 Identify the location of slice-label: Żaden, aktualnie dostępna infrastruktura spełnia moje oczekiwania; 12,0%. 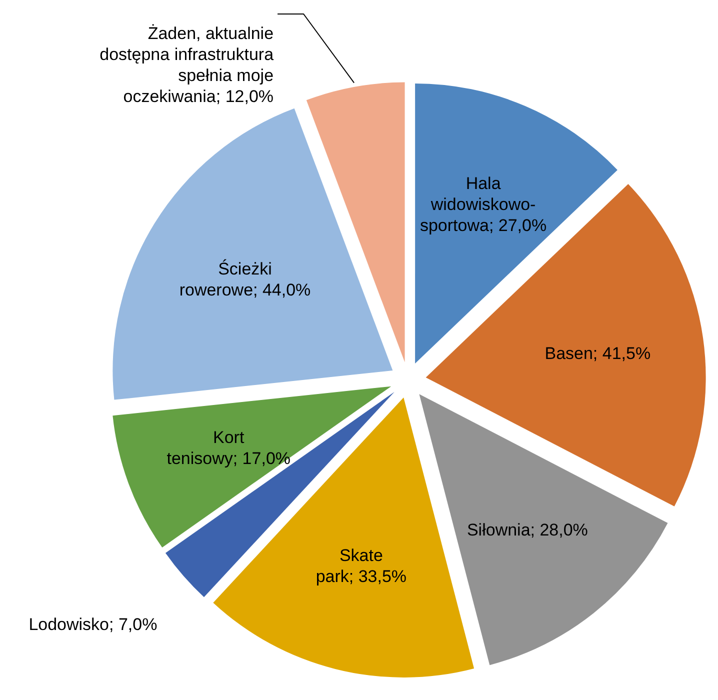
(187, 65).